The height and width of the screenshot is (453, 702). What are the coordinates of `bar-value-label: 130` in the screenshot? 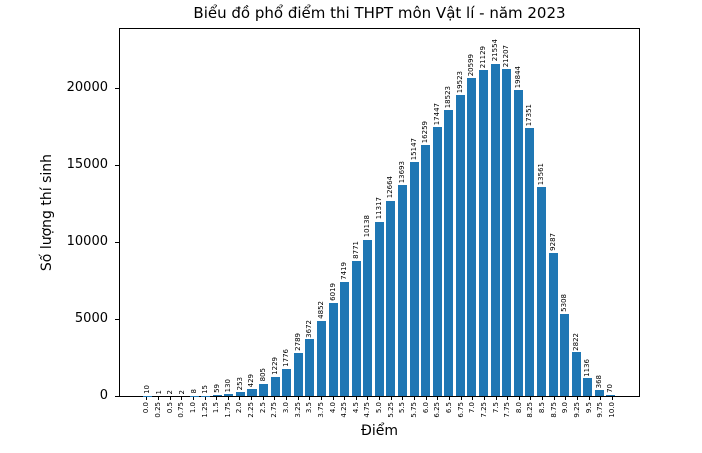 It's located at (228, 385).